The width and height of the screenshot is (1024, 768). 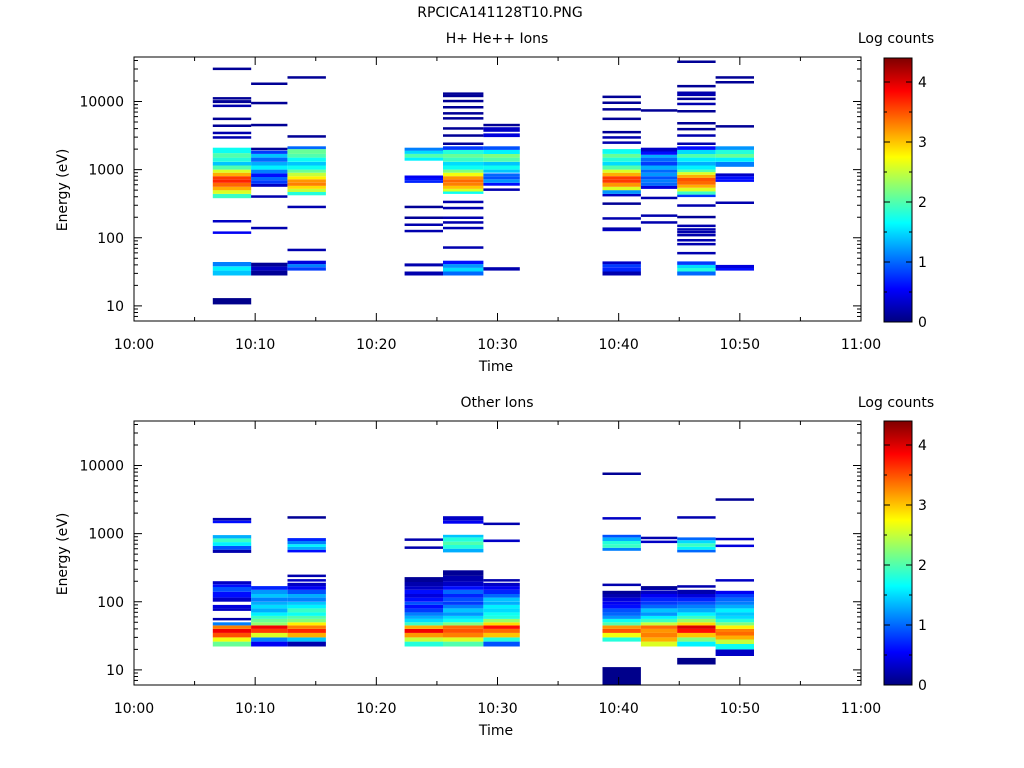 I want to click on colorbar-tick-label: 3, so click(x=922, y=506).